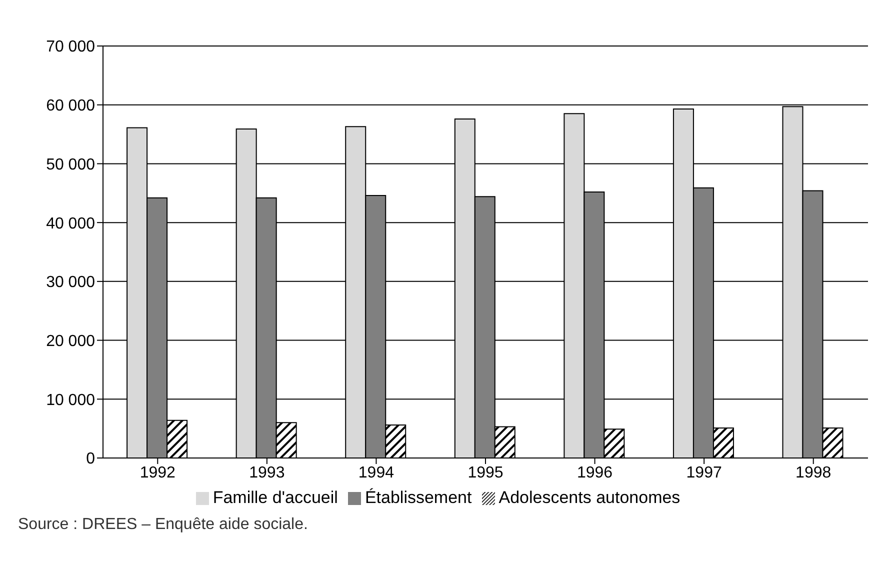 This screenshot has width=895, height=561. Describe the element at coordinates (376, 473) in the screenshot. I see `x-tick-label: 1994` at that location.